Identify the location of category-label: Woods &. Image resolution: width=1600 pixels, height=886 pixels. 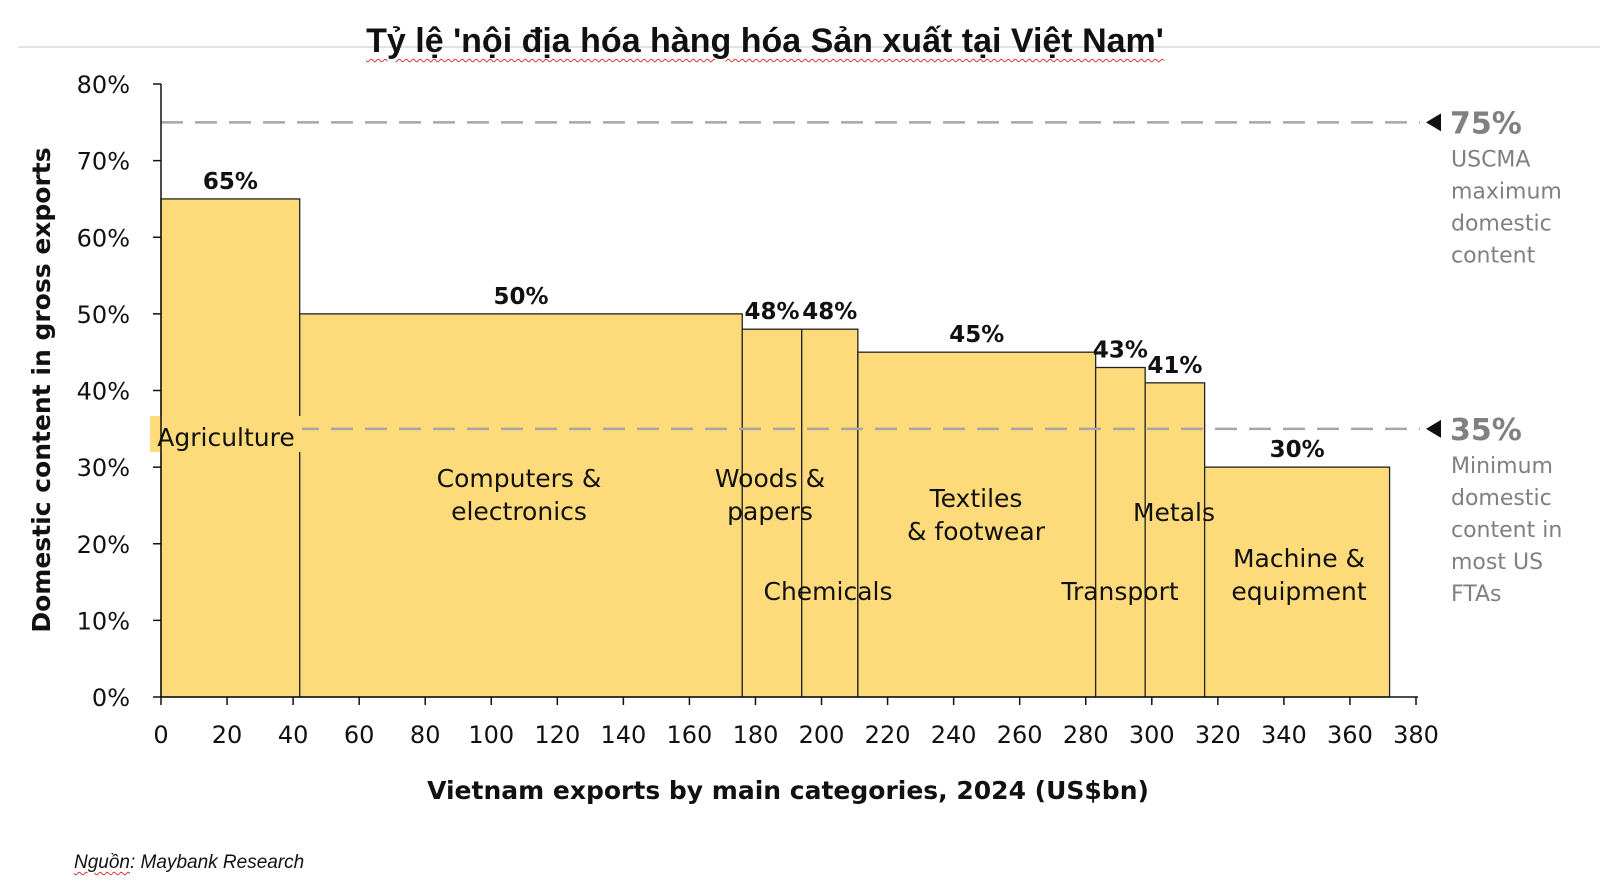
(770, 478).